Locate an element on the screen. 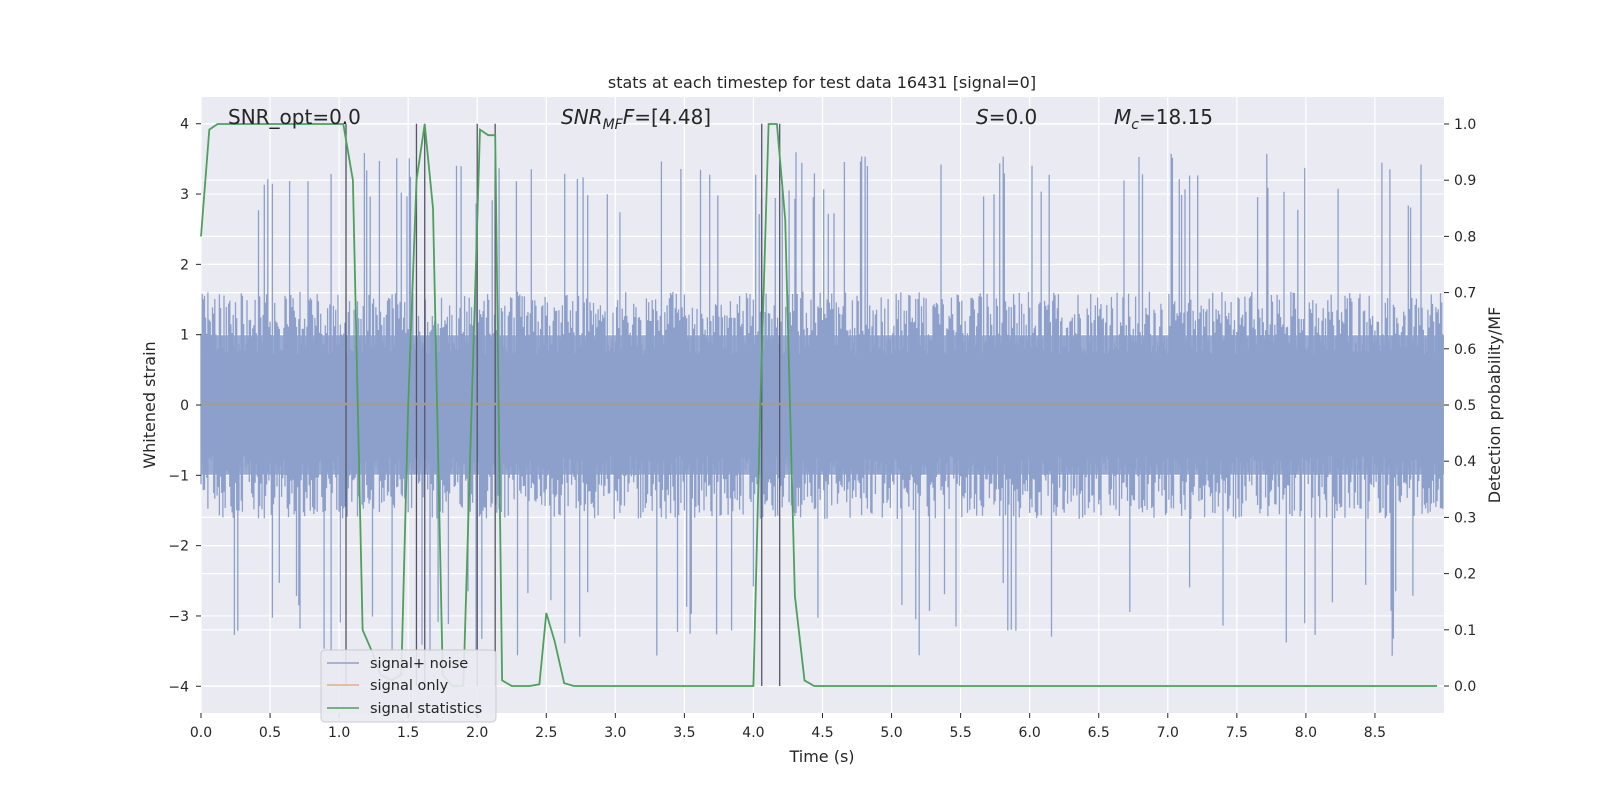 The image size is (1600, 800). y2-tick-label: 0.7 is located at coordinates (1465, 294).